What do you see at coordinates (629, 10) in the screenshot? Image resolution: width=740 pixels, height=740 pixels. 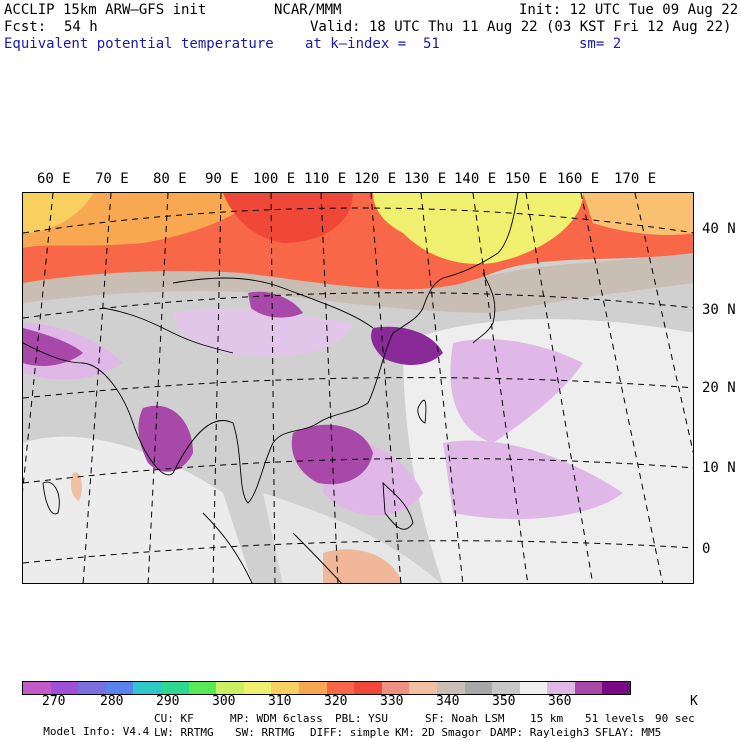 I see `init-time: Init: 12 UTC Tue 09 Aug 22` at bounding box center [629, 10].